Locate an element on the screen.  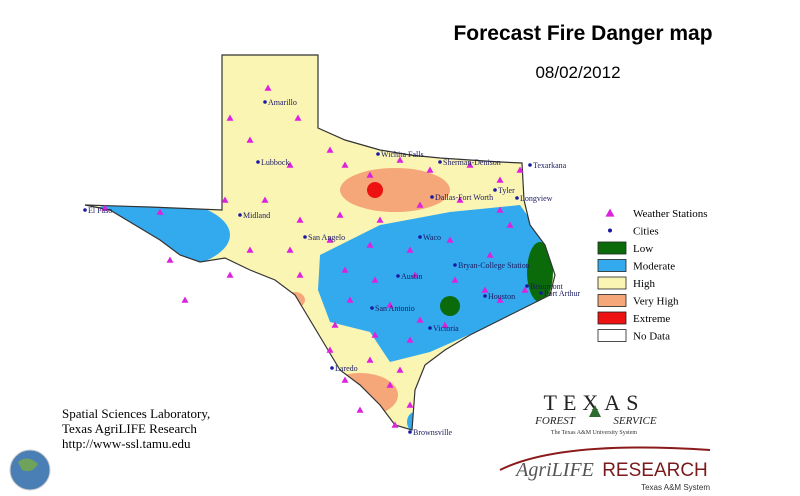
city-label: Lubbock is located at coordinates (275, 162).